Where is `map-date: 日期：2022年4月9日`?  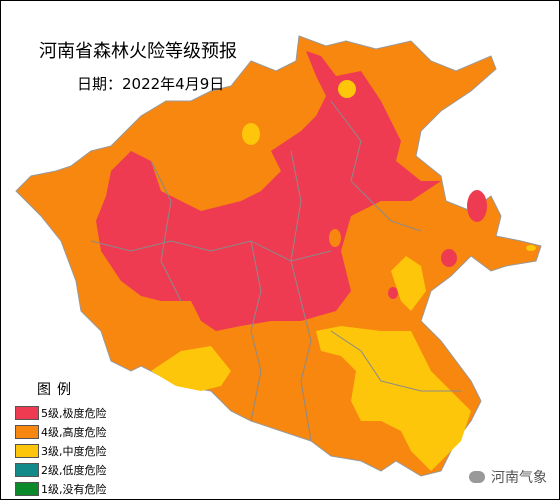 map-date: 日期：2022年4月9日 is located at coordinates (151, 84).